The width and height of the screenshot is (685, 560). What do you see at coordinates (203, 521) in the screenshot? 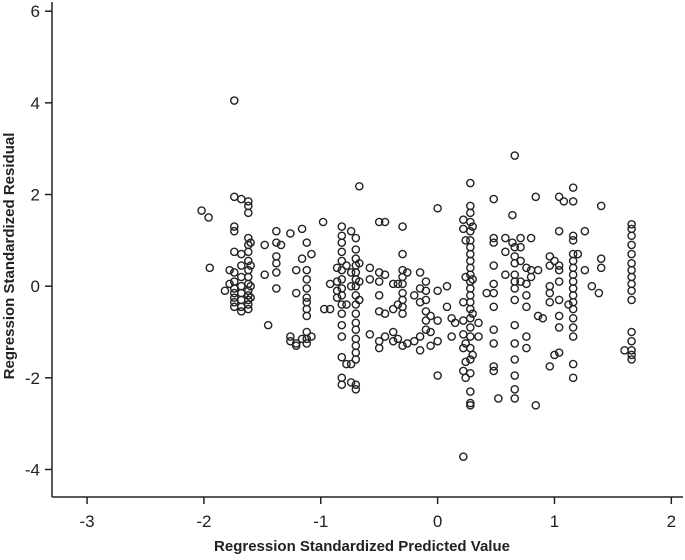
I see `x-tick-label: -2` at bounding box center [203, 521].